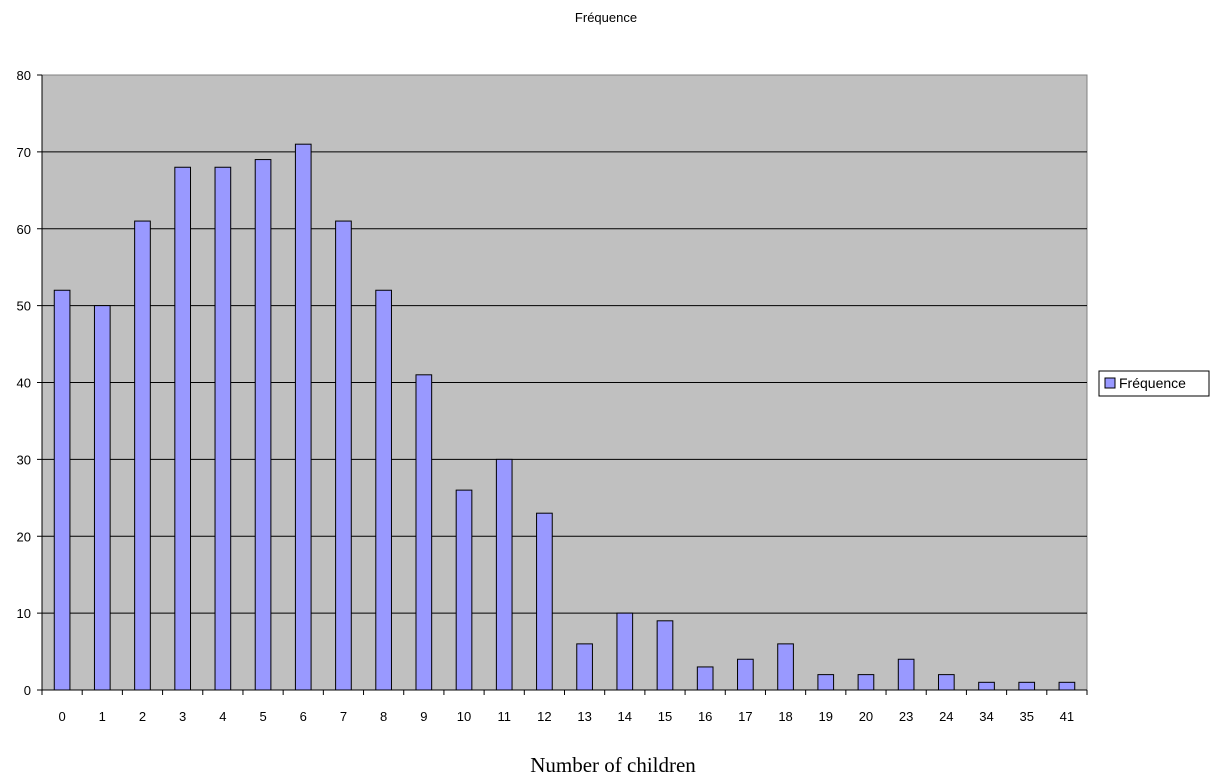 The height and width of the screenshot is (777, 1213). I want to click on y-tick-label: 50, so click(24, 306).